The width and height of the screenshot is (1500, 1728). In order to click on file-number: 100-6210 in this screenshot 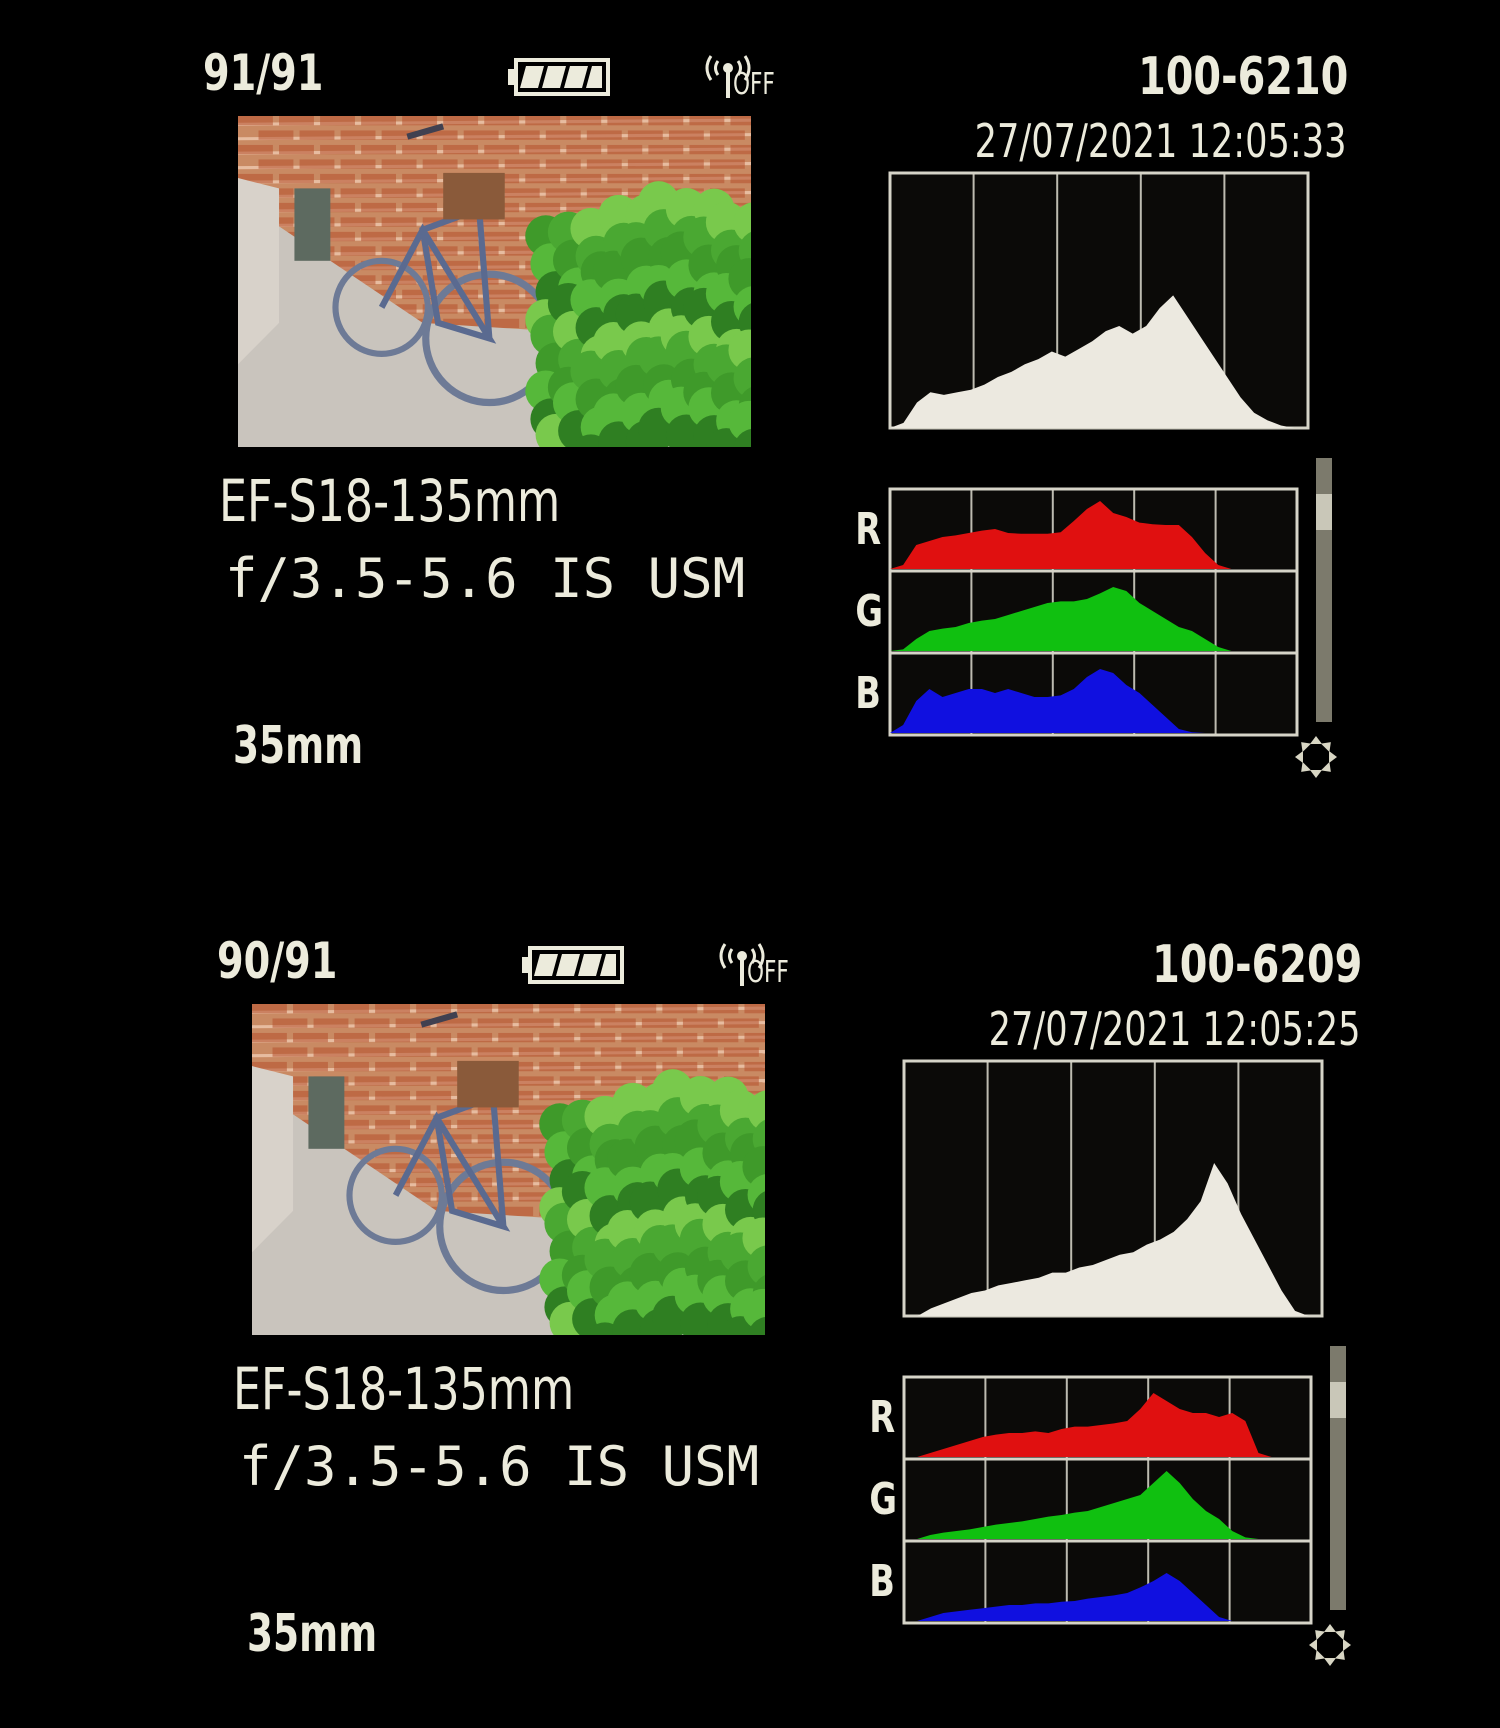, I will do `click(1242, 77)`.